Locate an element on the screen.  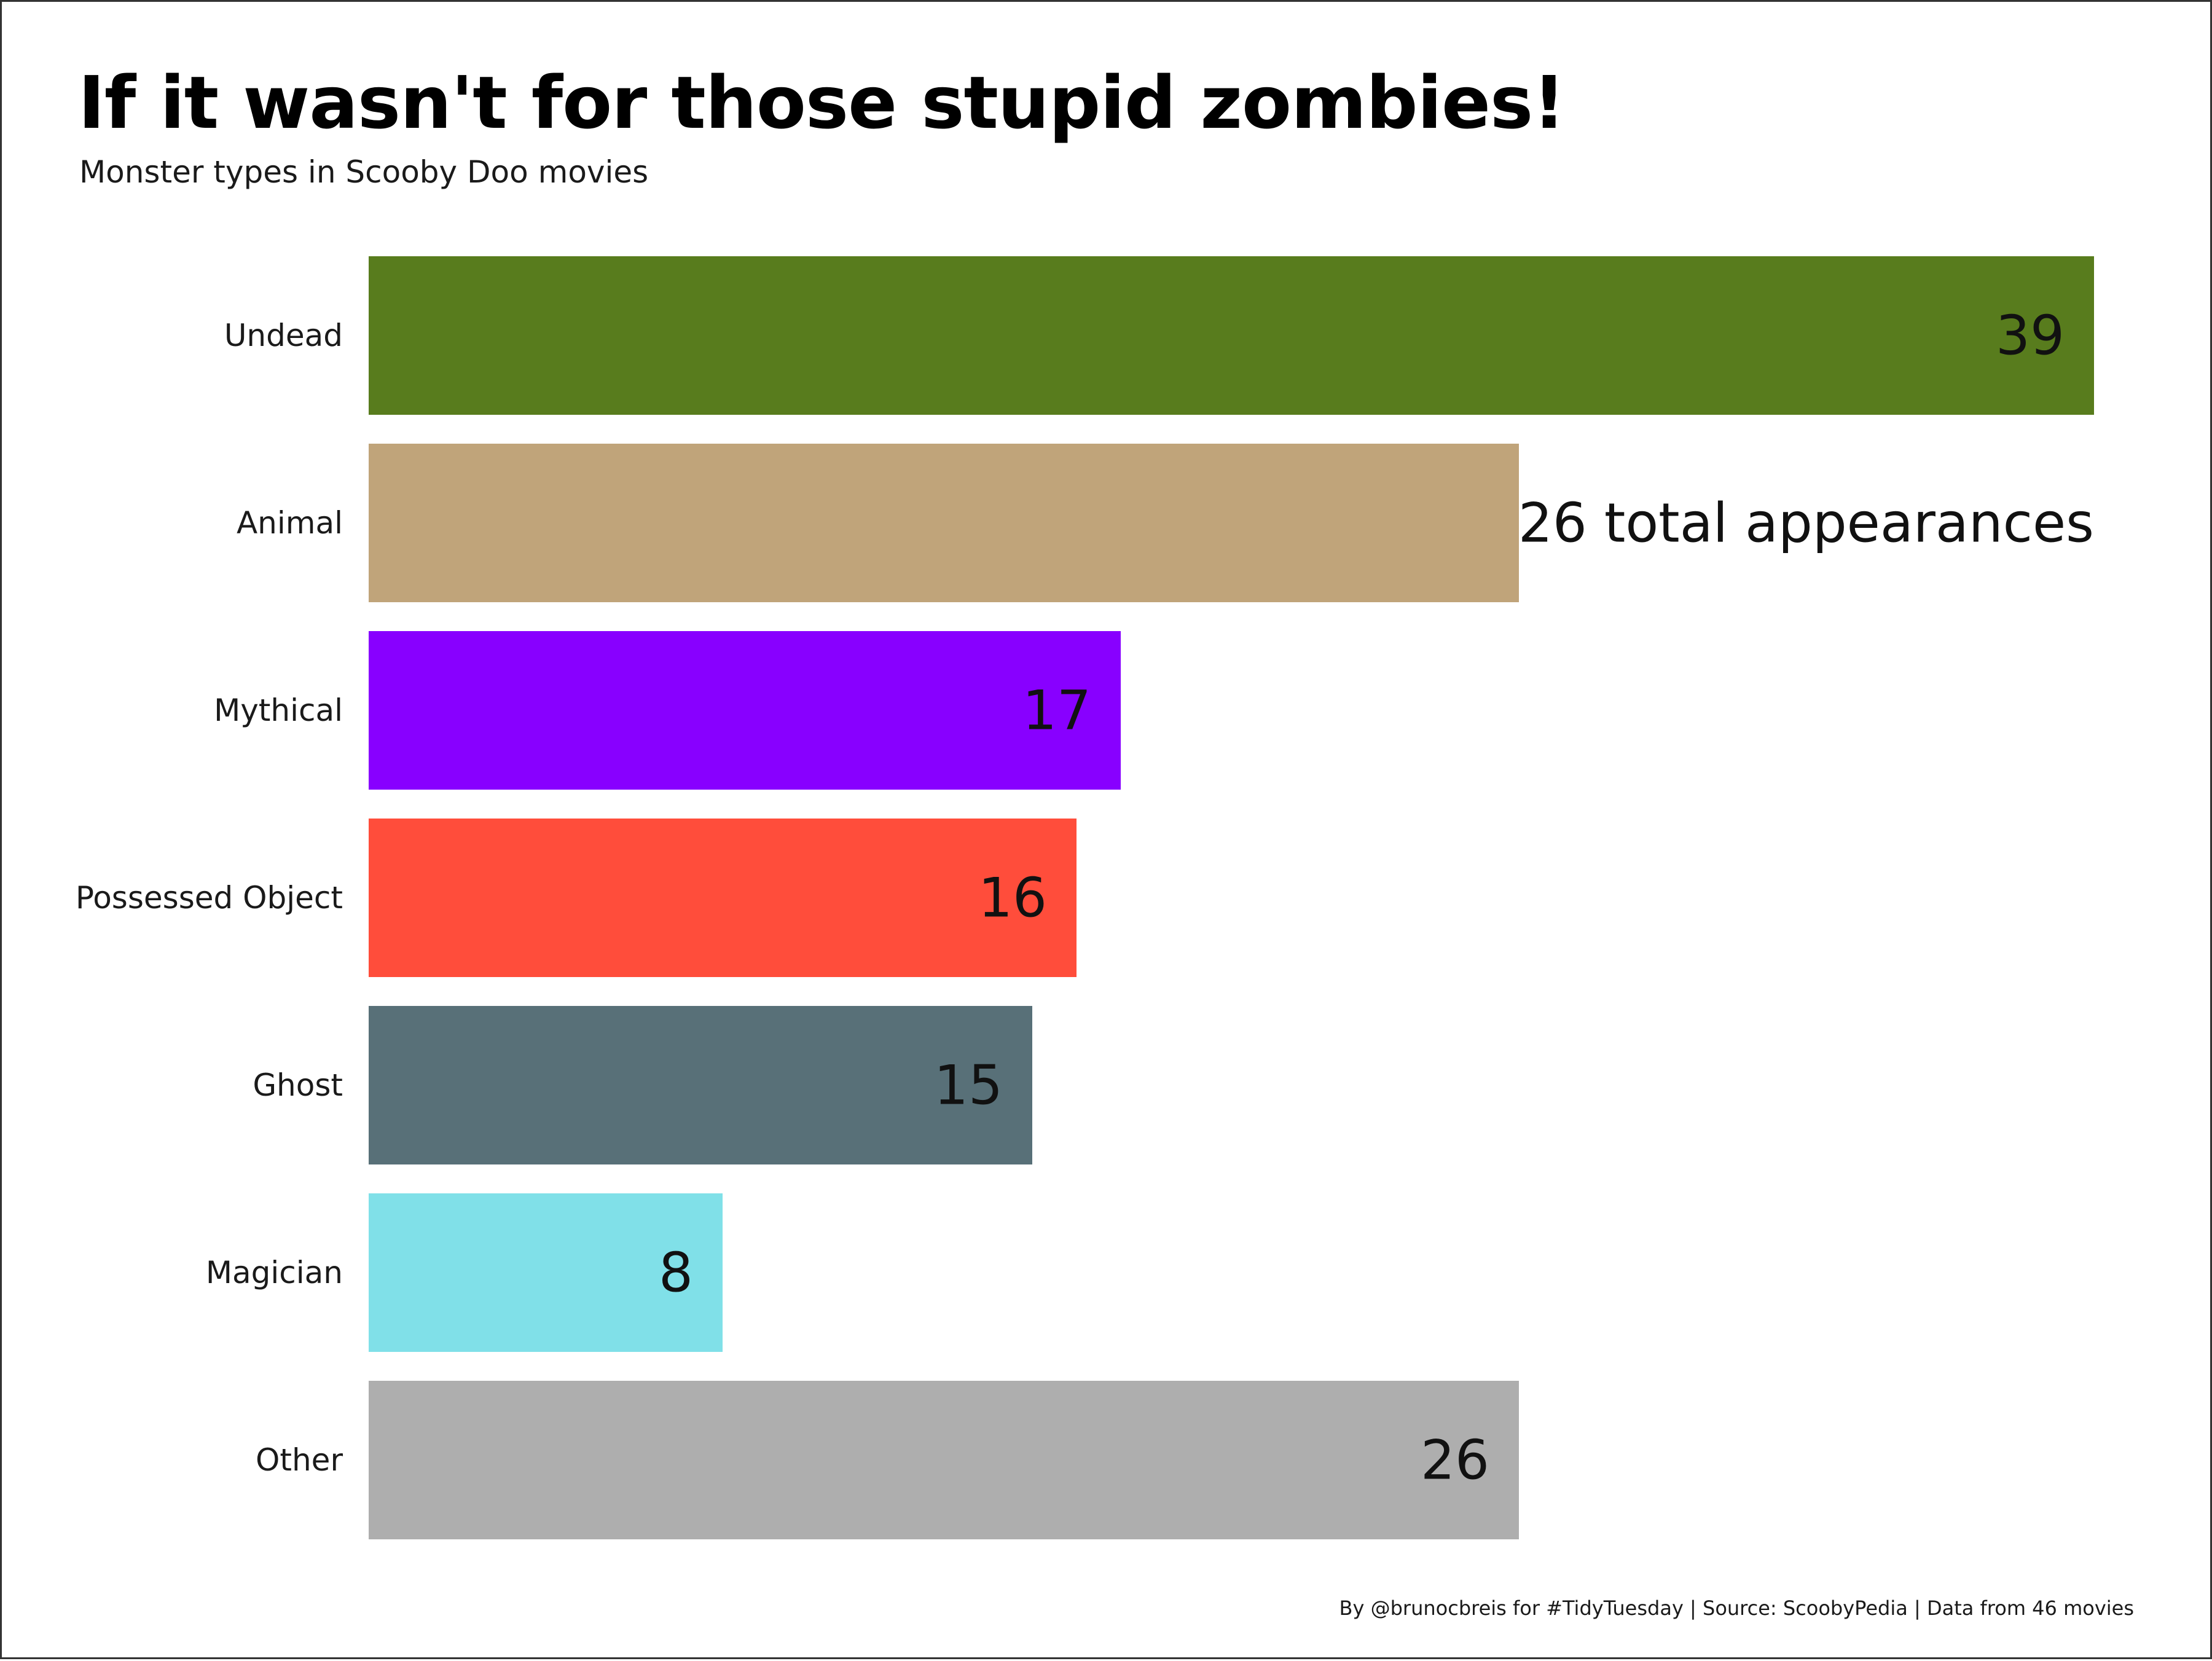
category-label-ghost: Ghost is located at coordinates (298, 1085).